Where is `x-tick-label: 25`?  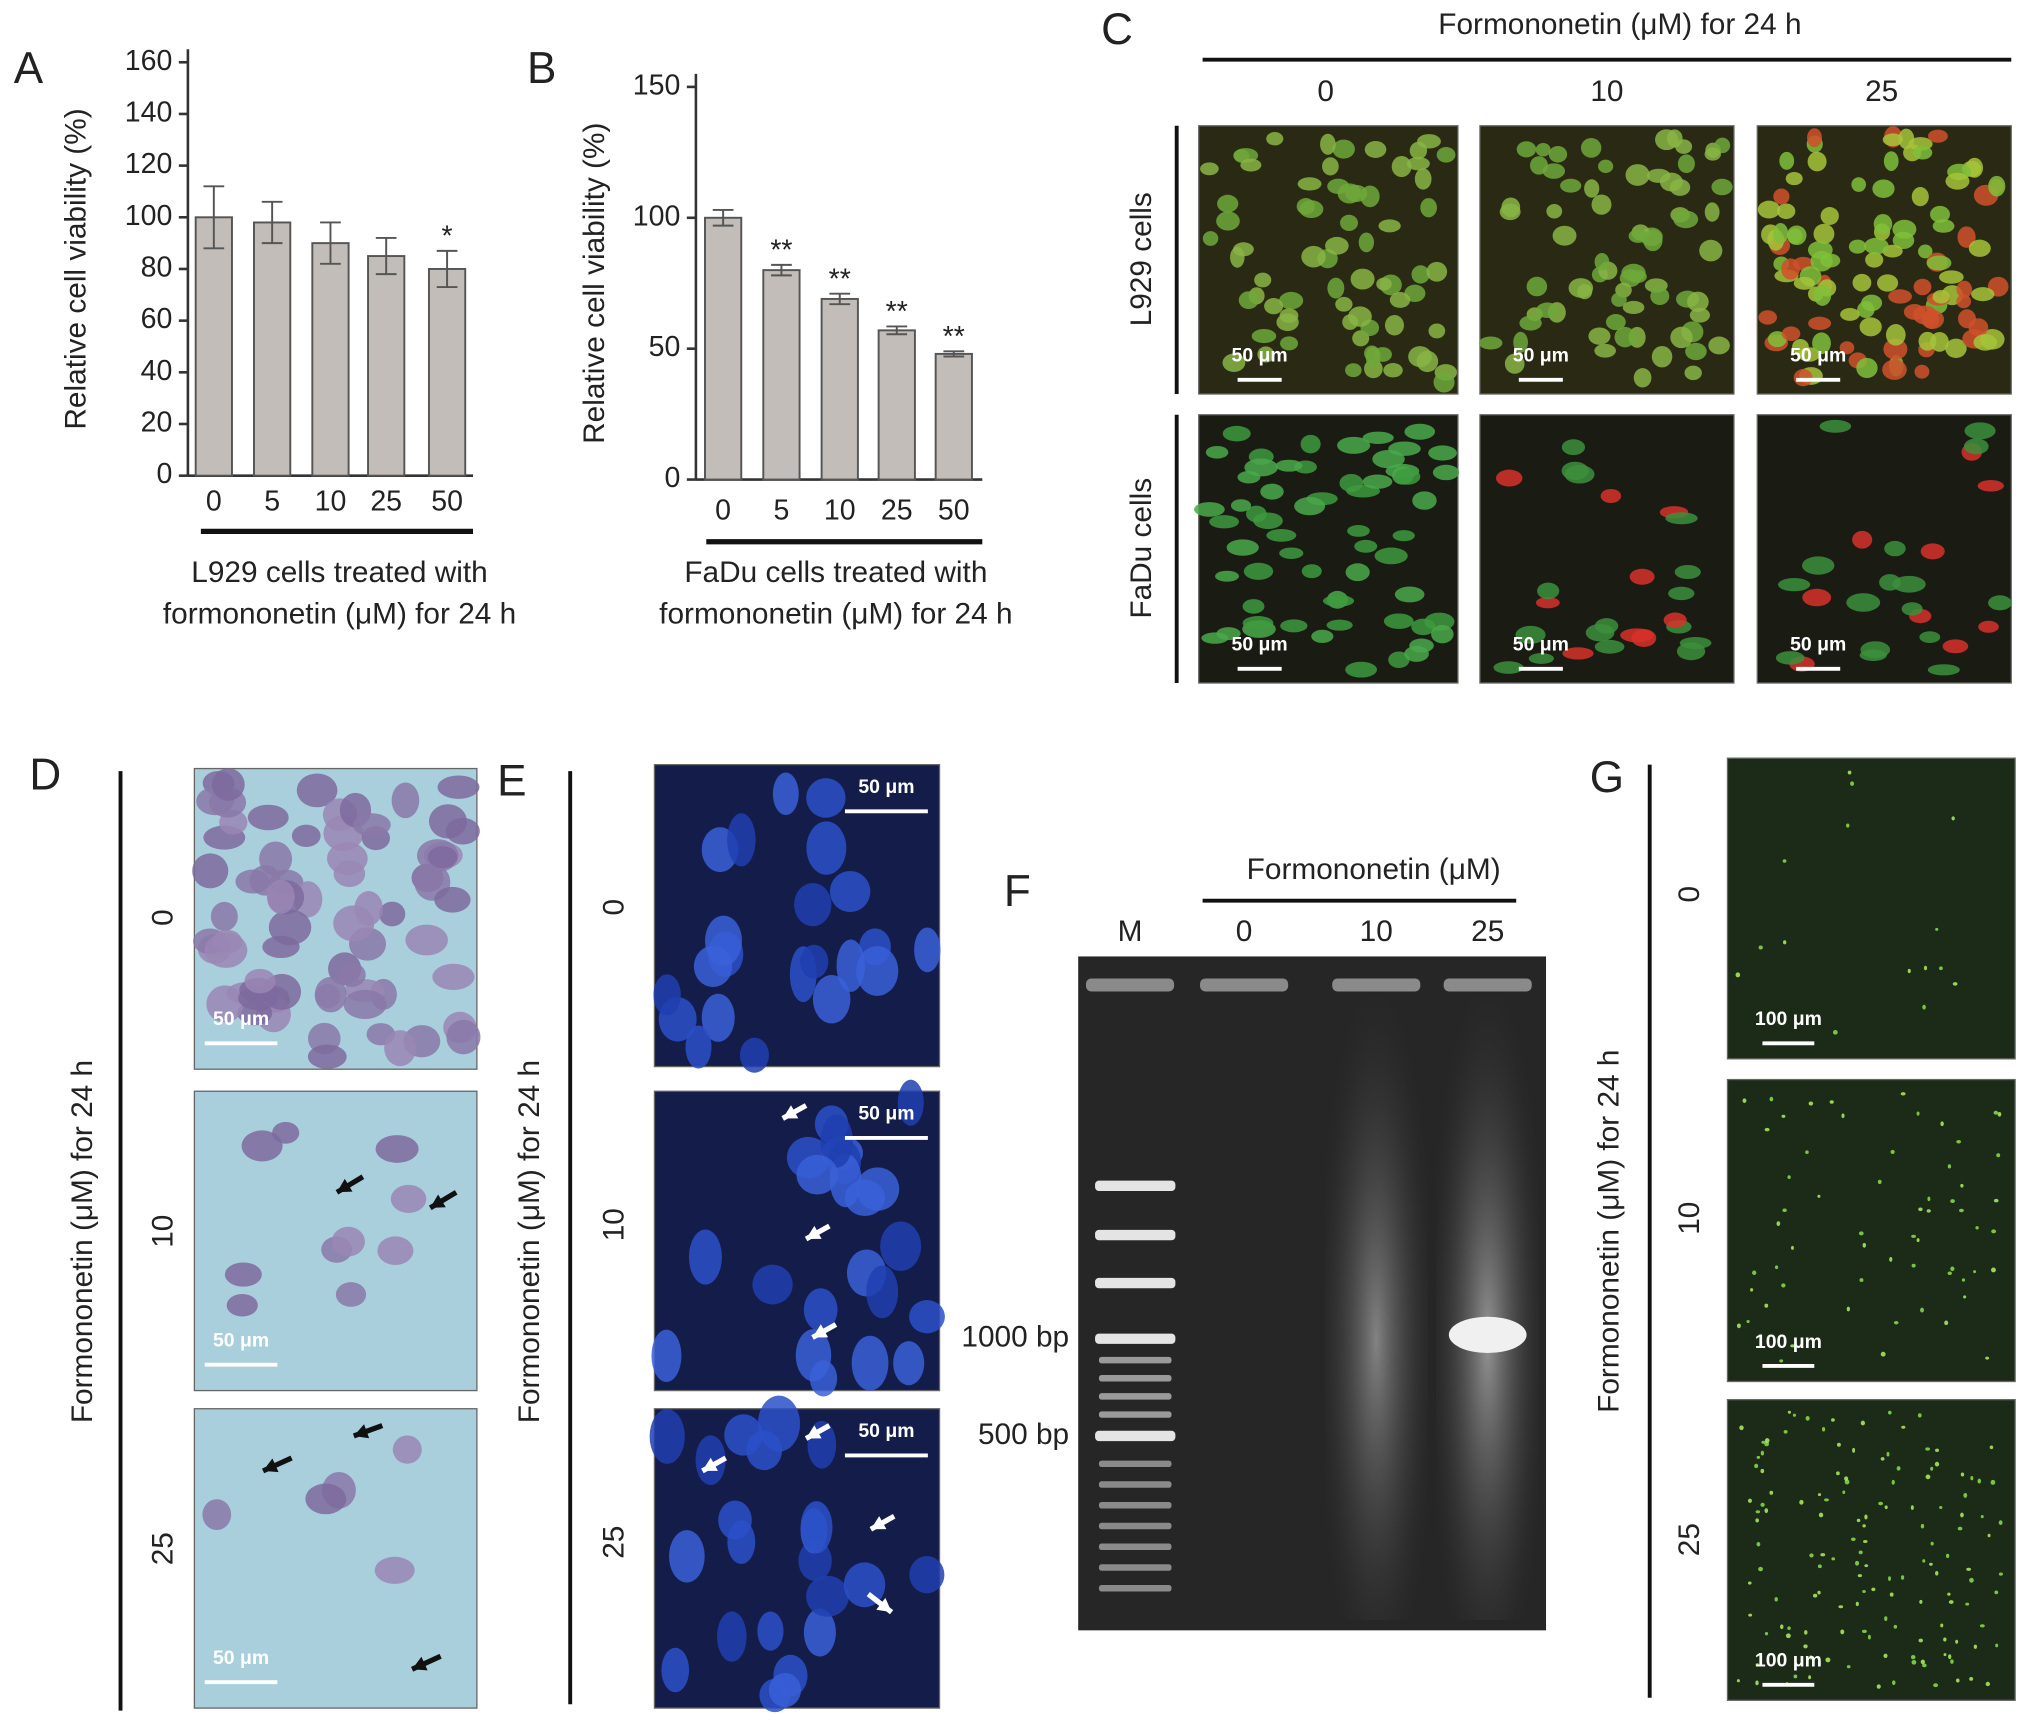
x-tick-label: 25 is located at coordinates (386, 501).